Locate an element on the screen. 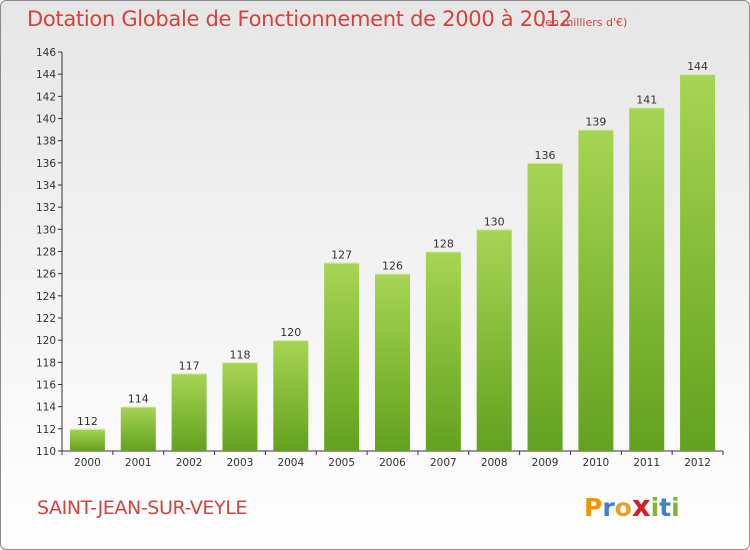 Image resolution: width=750 pixels, height=550 pixels. x-tick-label: 2007 is located at coordinates (443, 463).